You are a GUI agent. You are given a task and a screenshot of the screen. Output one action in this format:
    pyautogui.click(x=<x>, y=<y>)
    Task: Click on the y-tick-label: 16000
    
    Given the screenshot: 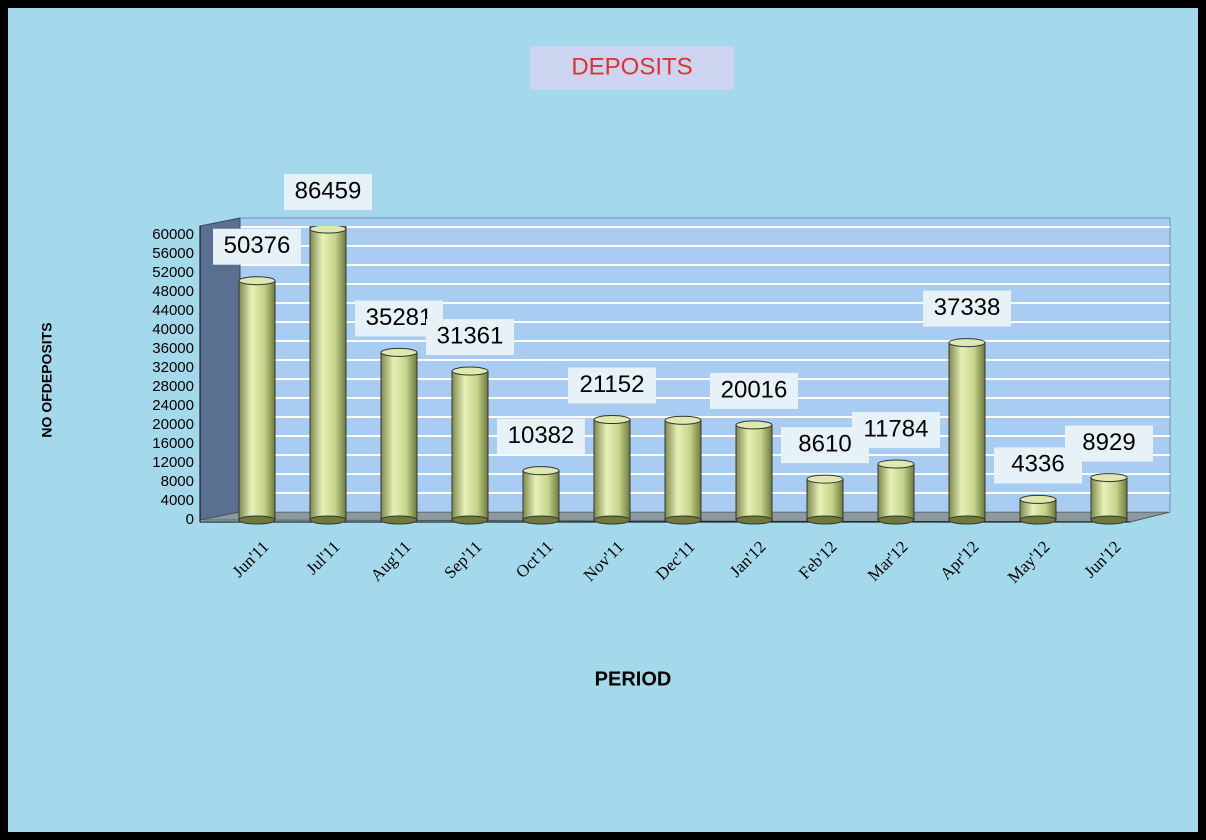 What is the action you would take?
    pyautogui.click(x=173, y=443)
    